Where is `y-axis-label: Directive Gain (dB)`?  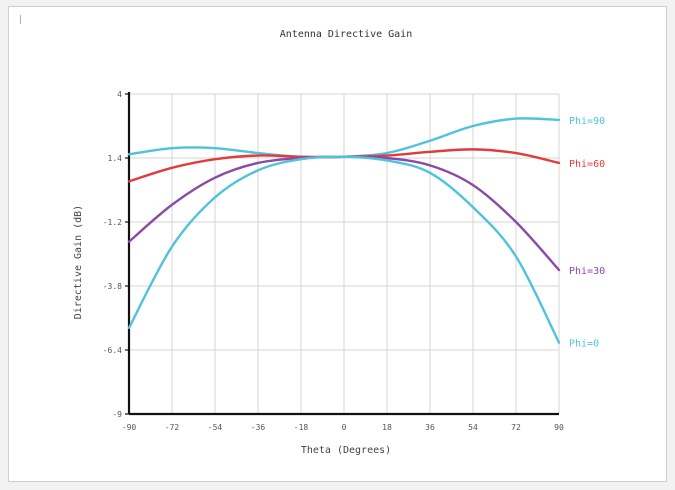 y-axis-label: Directive Gain (dB) is located at coordinates (78, 262).